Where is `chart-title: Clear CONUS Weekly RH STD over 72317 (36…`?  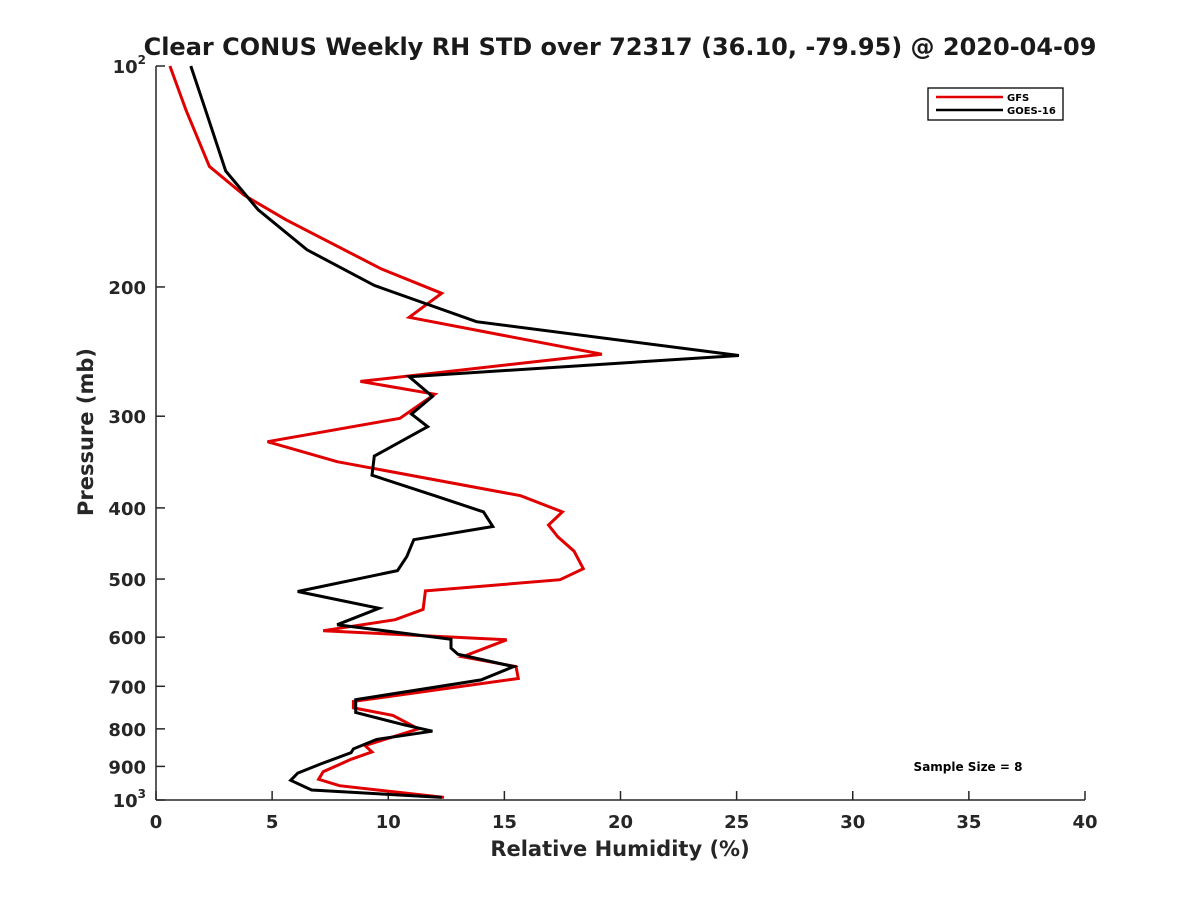
chart-title: Clear CONUS Weekly RH STD over 72317 (36… is located at coordinates (620, 47).